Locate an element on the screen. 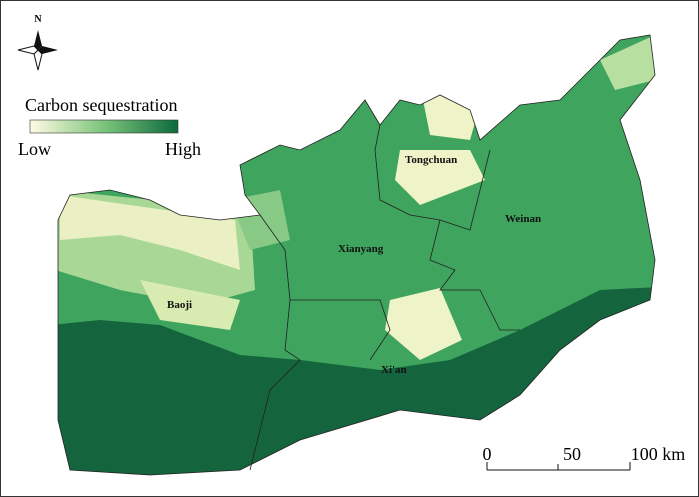 Image resolution: width=699 pixels, height=497 pixels. scale-label: 100 km is located at coordinates (658, 454).